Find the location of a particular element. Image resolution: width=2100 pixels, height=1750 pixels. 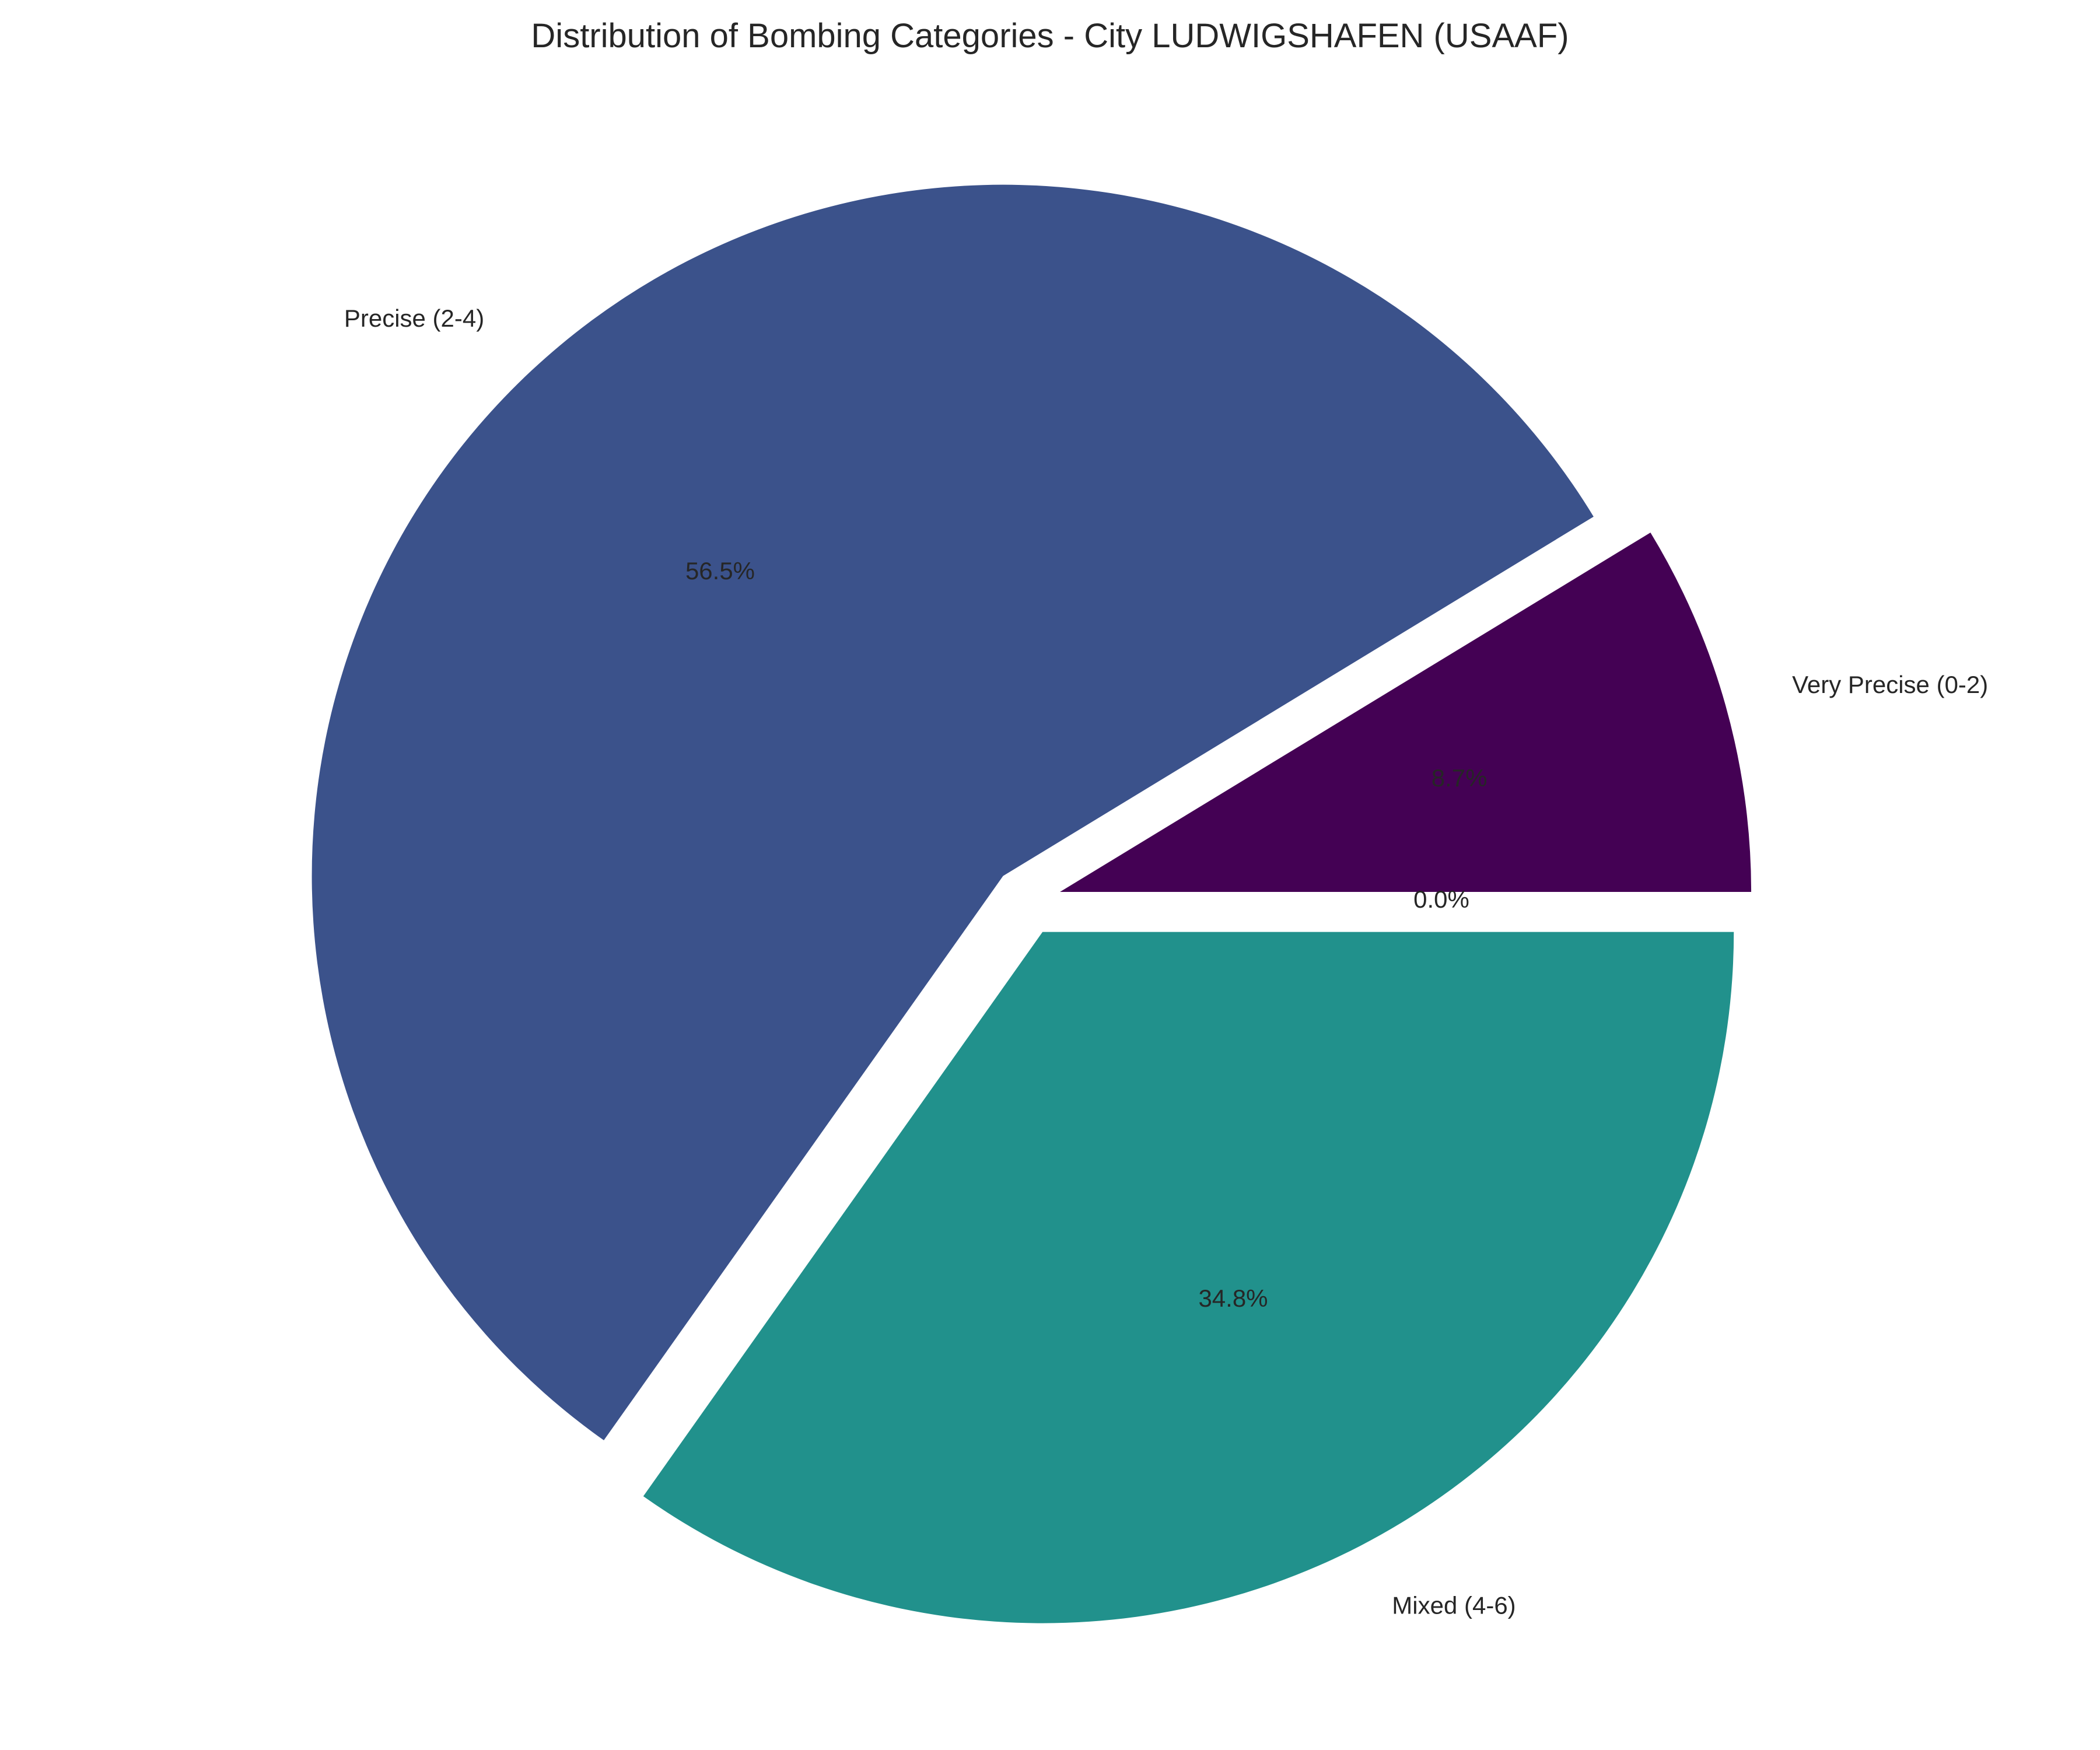

slice-percent-label: 8.7% is located at coordinates (1460, 778).